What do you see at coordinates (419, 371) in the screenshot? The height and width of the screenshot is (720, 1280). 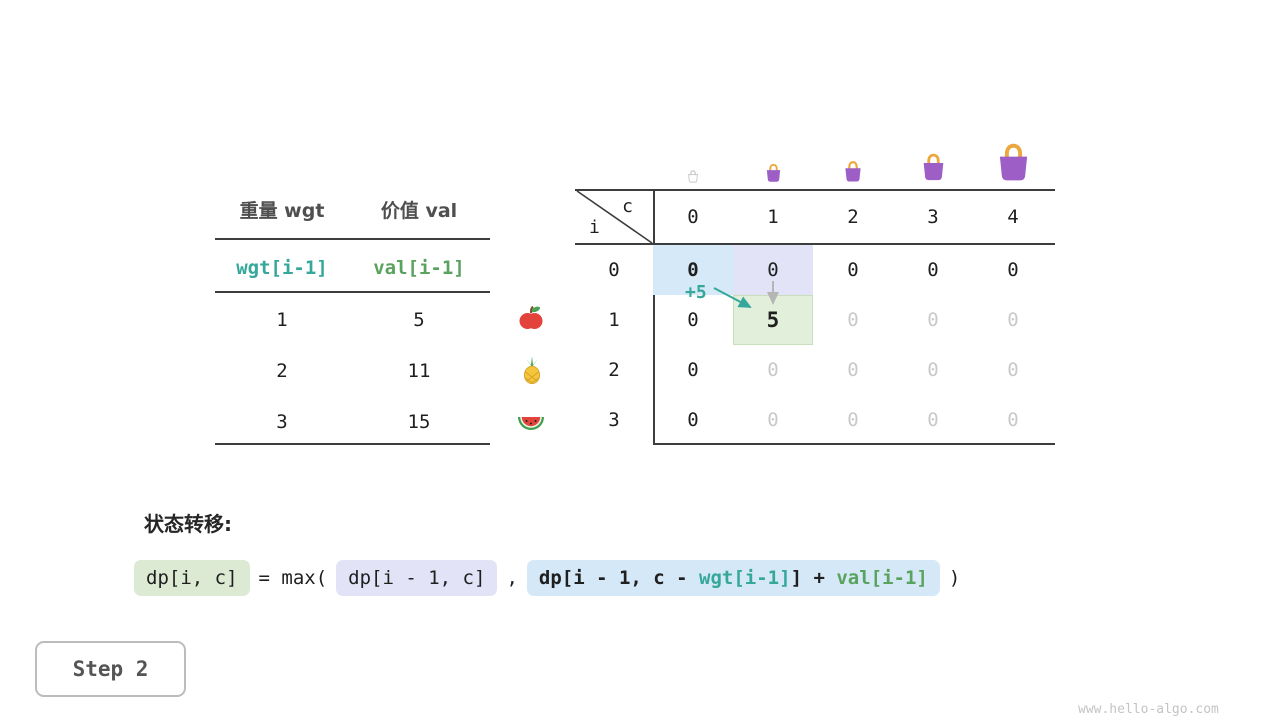 I see `item-value: 11` at bounding box center [419, 371].